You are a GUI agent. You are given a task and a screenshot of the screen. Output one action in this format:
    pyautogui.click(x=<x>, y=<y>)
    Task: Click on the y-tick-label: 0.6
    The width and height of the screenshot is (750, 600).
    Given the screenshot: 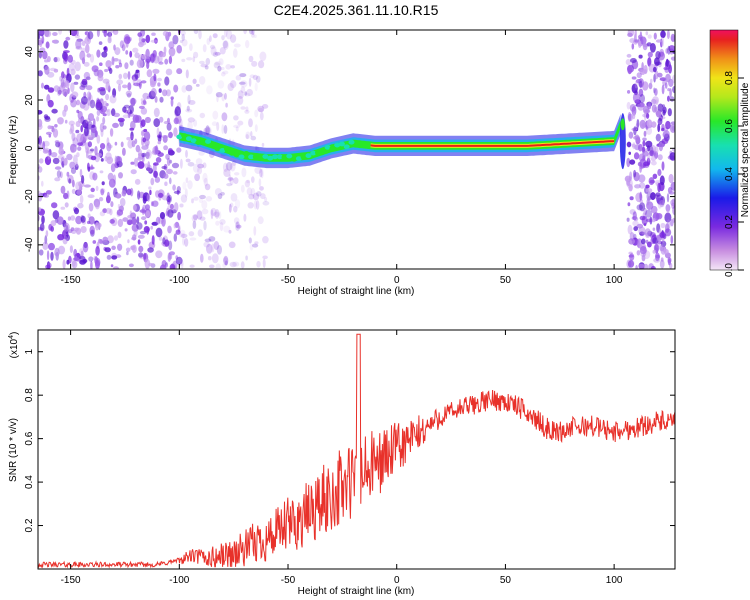 What is the action you would take?
    pyautogui.click(x=29, y=438)
    